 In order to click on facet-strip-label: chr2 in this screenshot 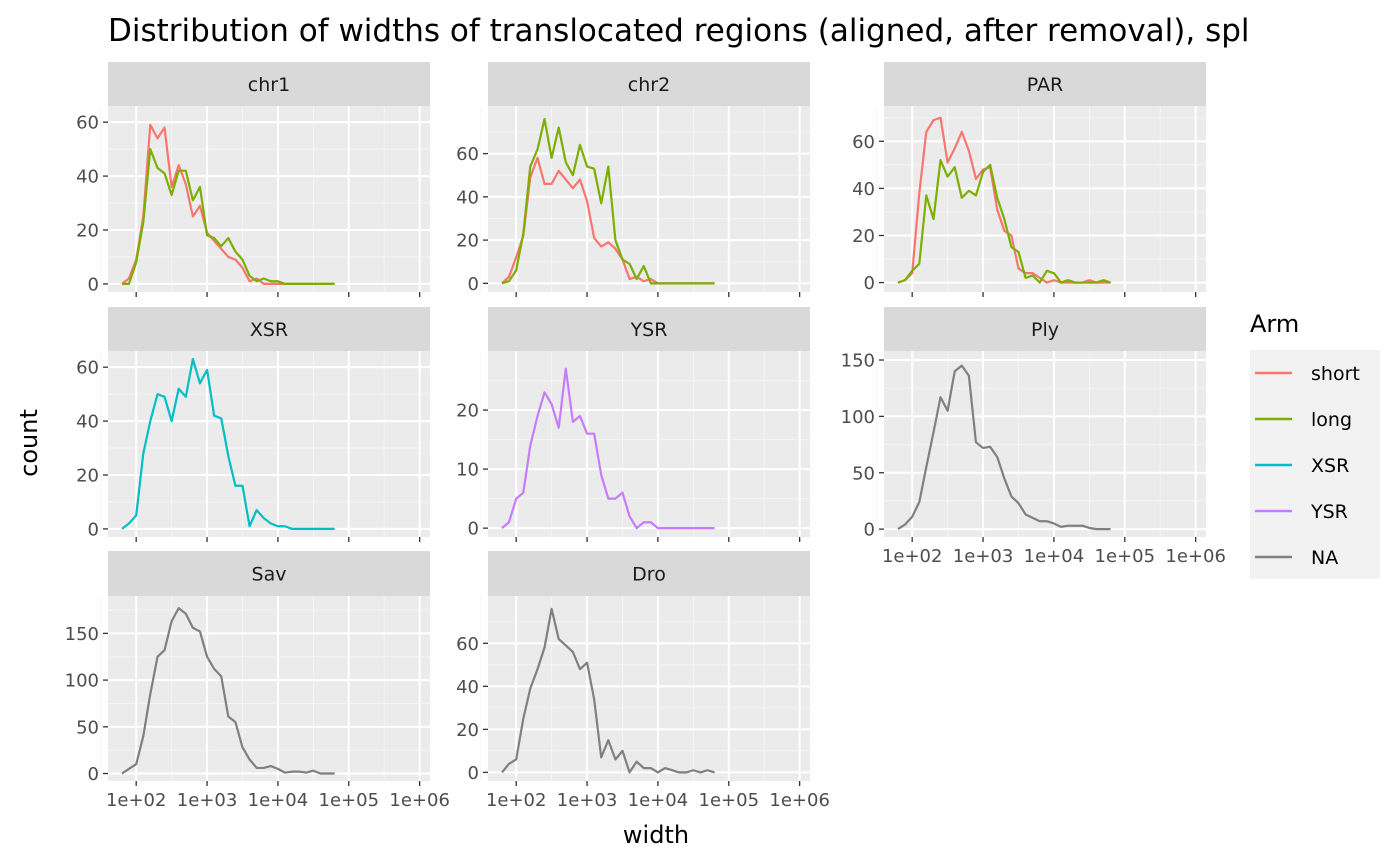, I will do `click(649, 85)`.